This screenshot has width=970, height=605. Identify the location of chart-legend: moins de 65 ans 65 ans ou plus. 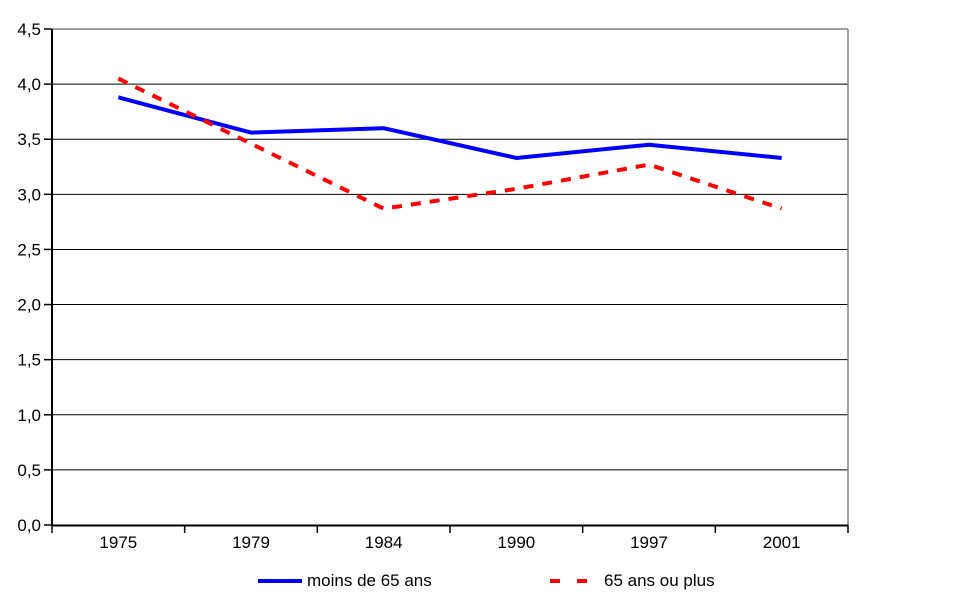
(485, 581).